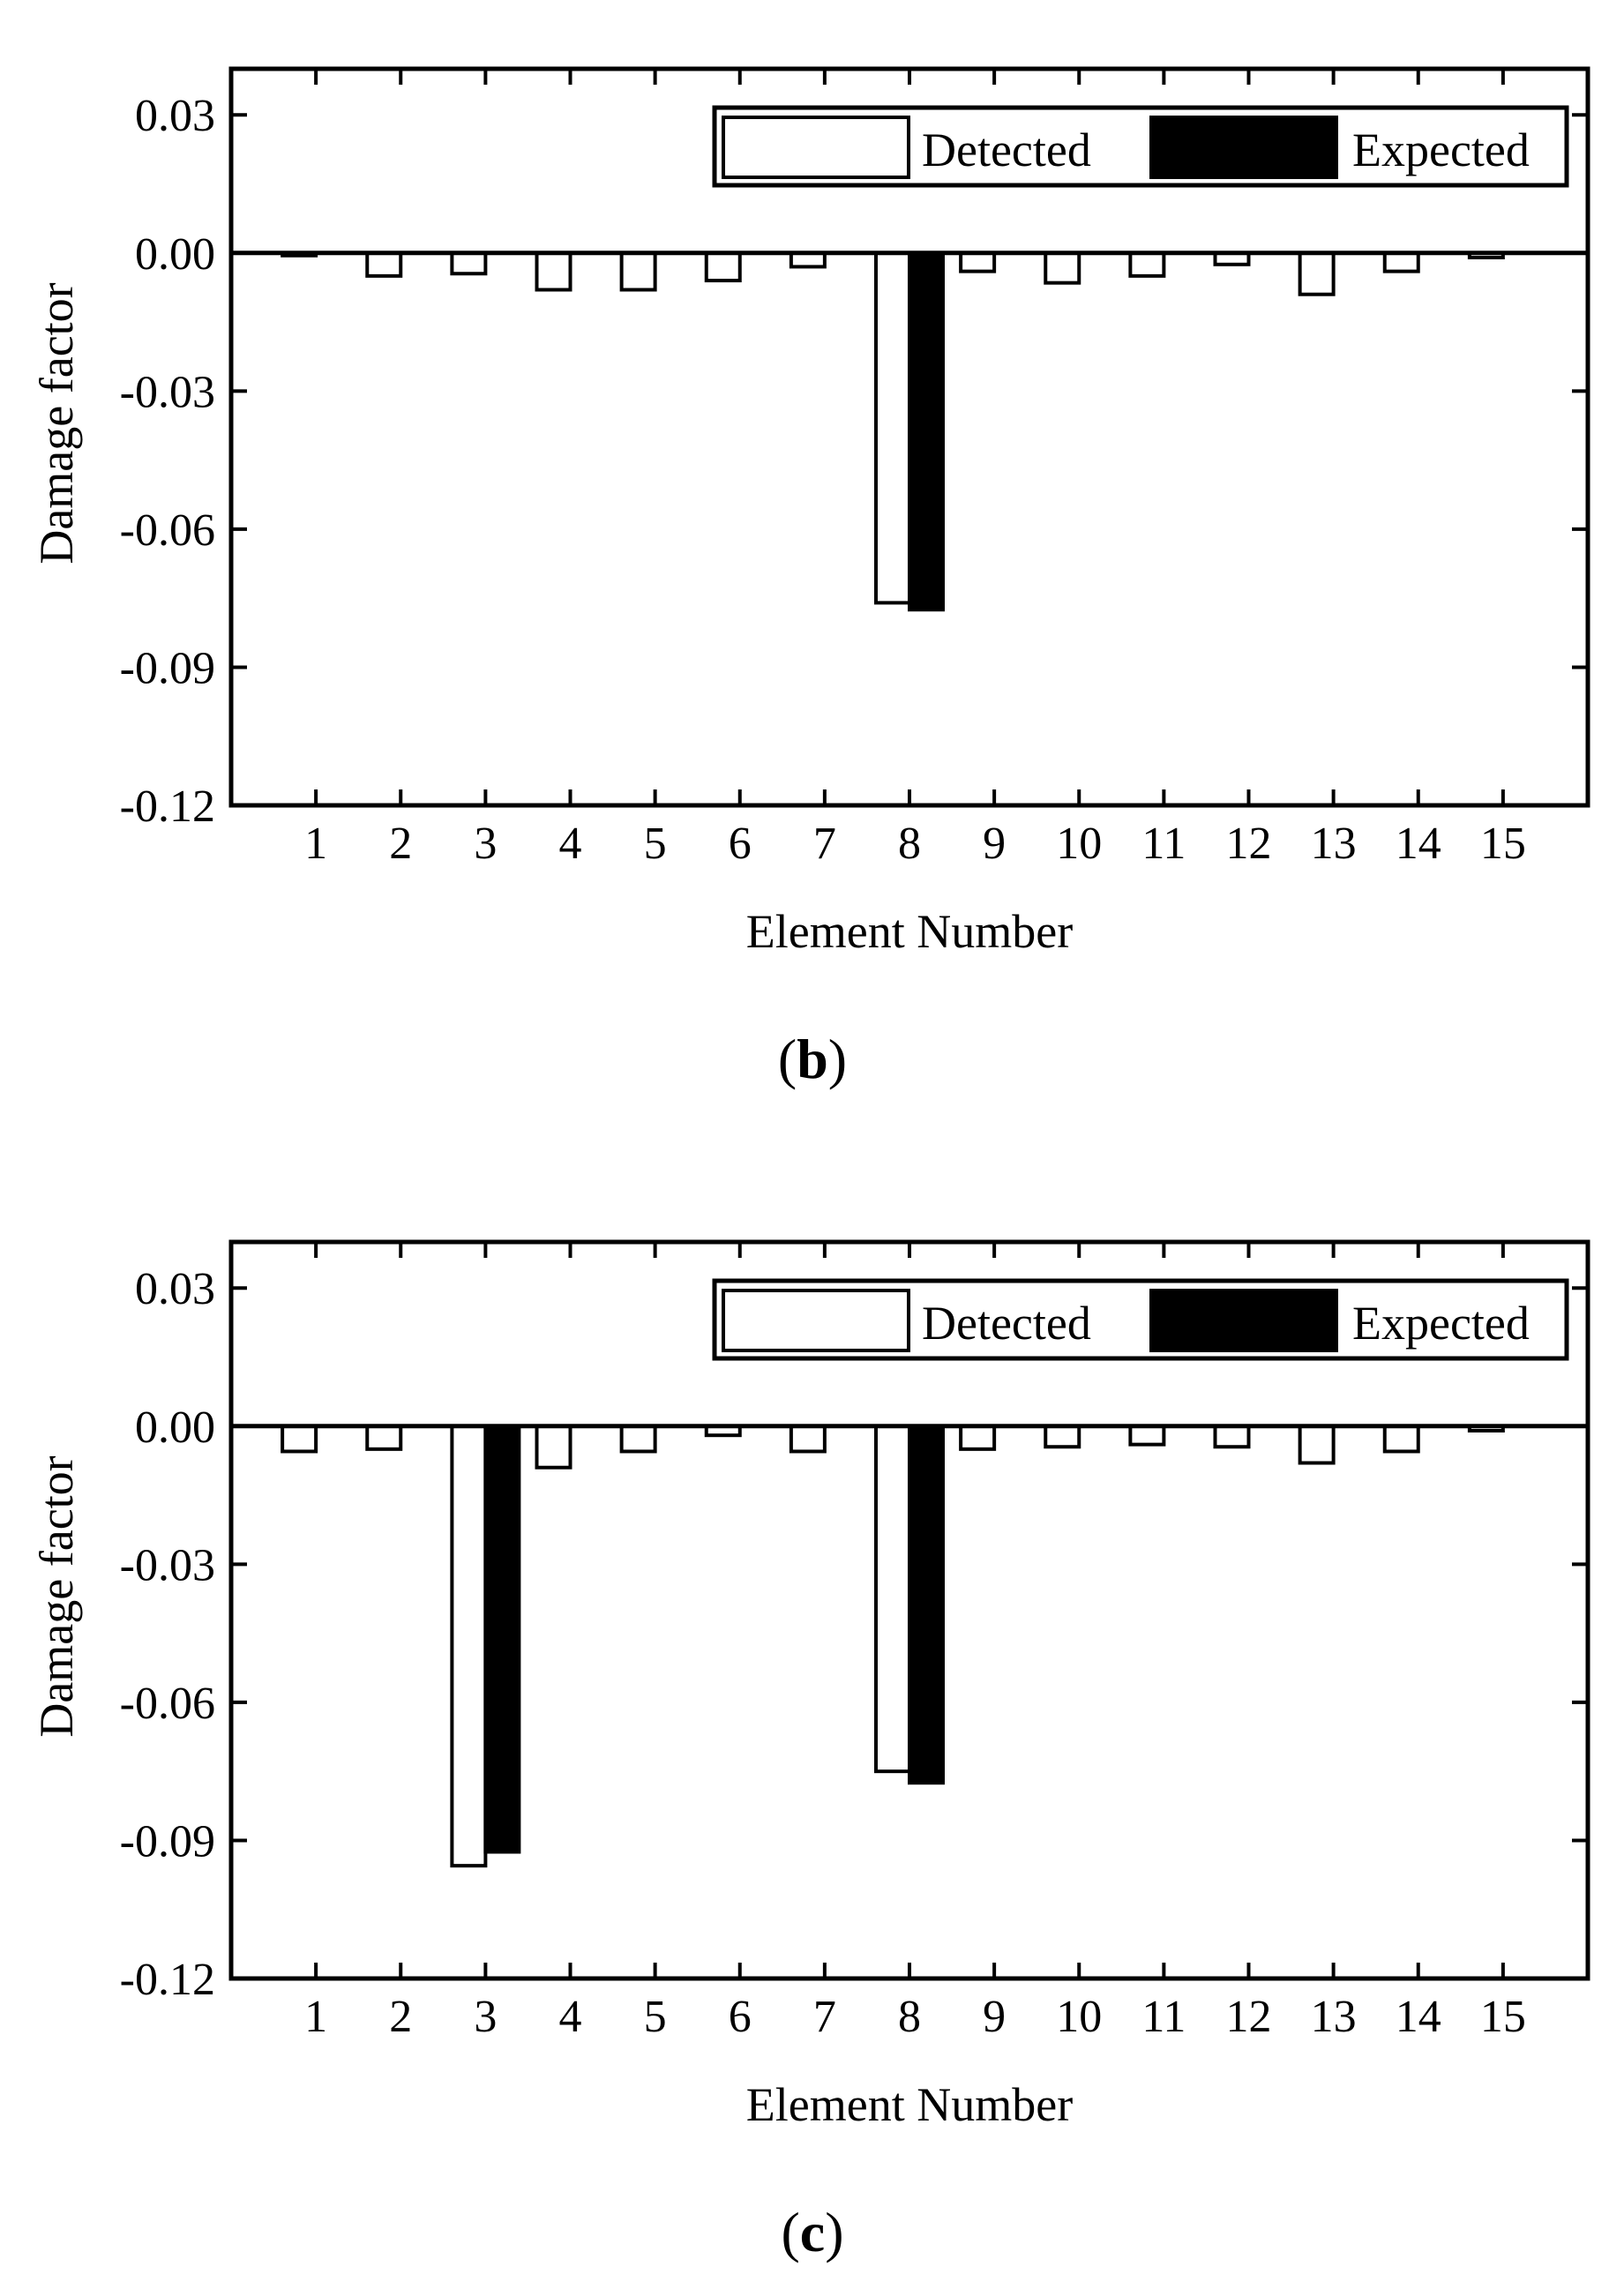  I want to click on panel-letter: b, so click(812, 1059).